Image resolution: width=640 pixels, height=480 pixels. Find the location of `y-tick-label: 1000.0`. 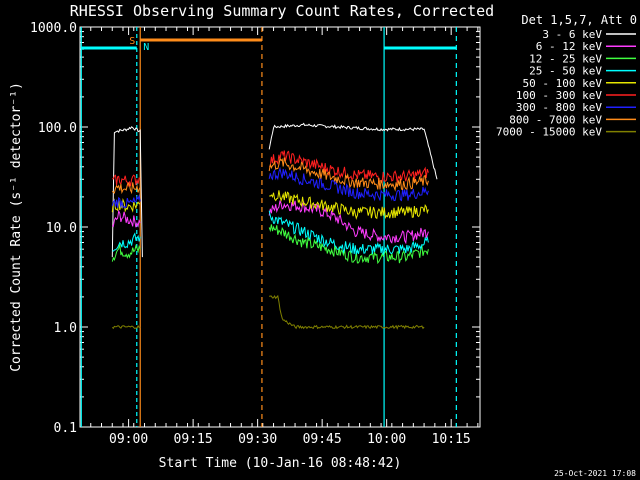

y-tick-label: 1000.0 is located at coordinates (53, 28).